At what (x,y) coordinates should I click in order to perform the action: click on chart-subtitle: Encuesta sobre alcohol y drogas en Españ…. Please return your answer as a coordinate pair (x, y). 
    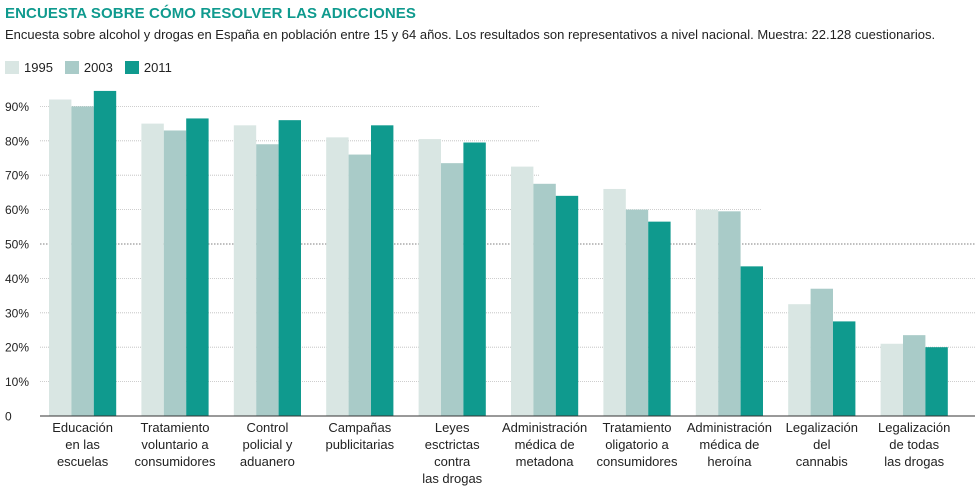
    Looking at the image, I should click on (470, 34).